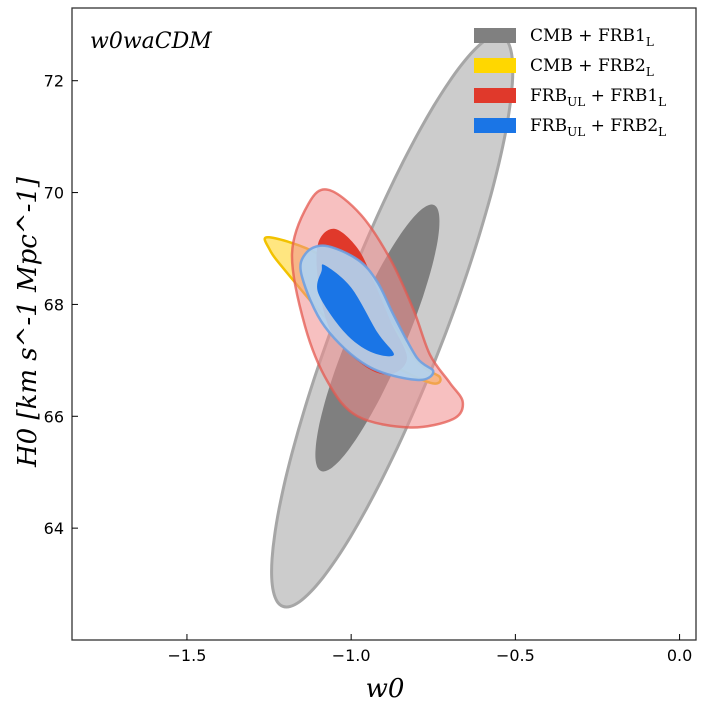 The width and height of the screenshot is (706, 710). I want to click on x-axis-title: w0, so click(385, 689).